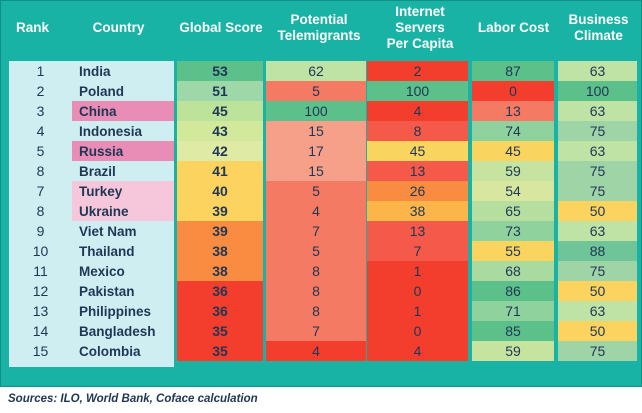  I want to click on rank-cell: 5, so click(40, 151).